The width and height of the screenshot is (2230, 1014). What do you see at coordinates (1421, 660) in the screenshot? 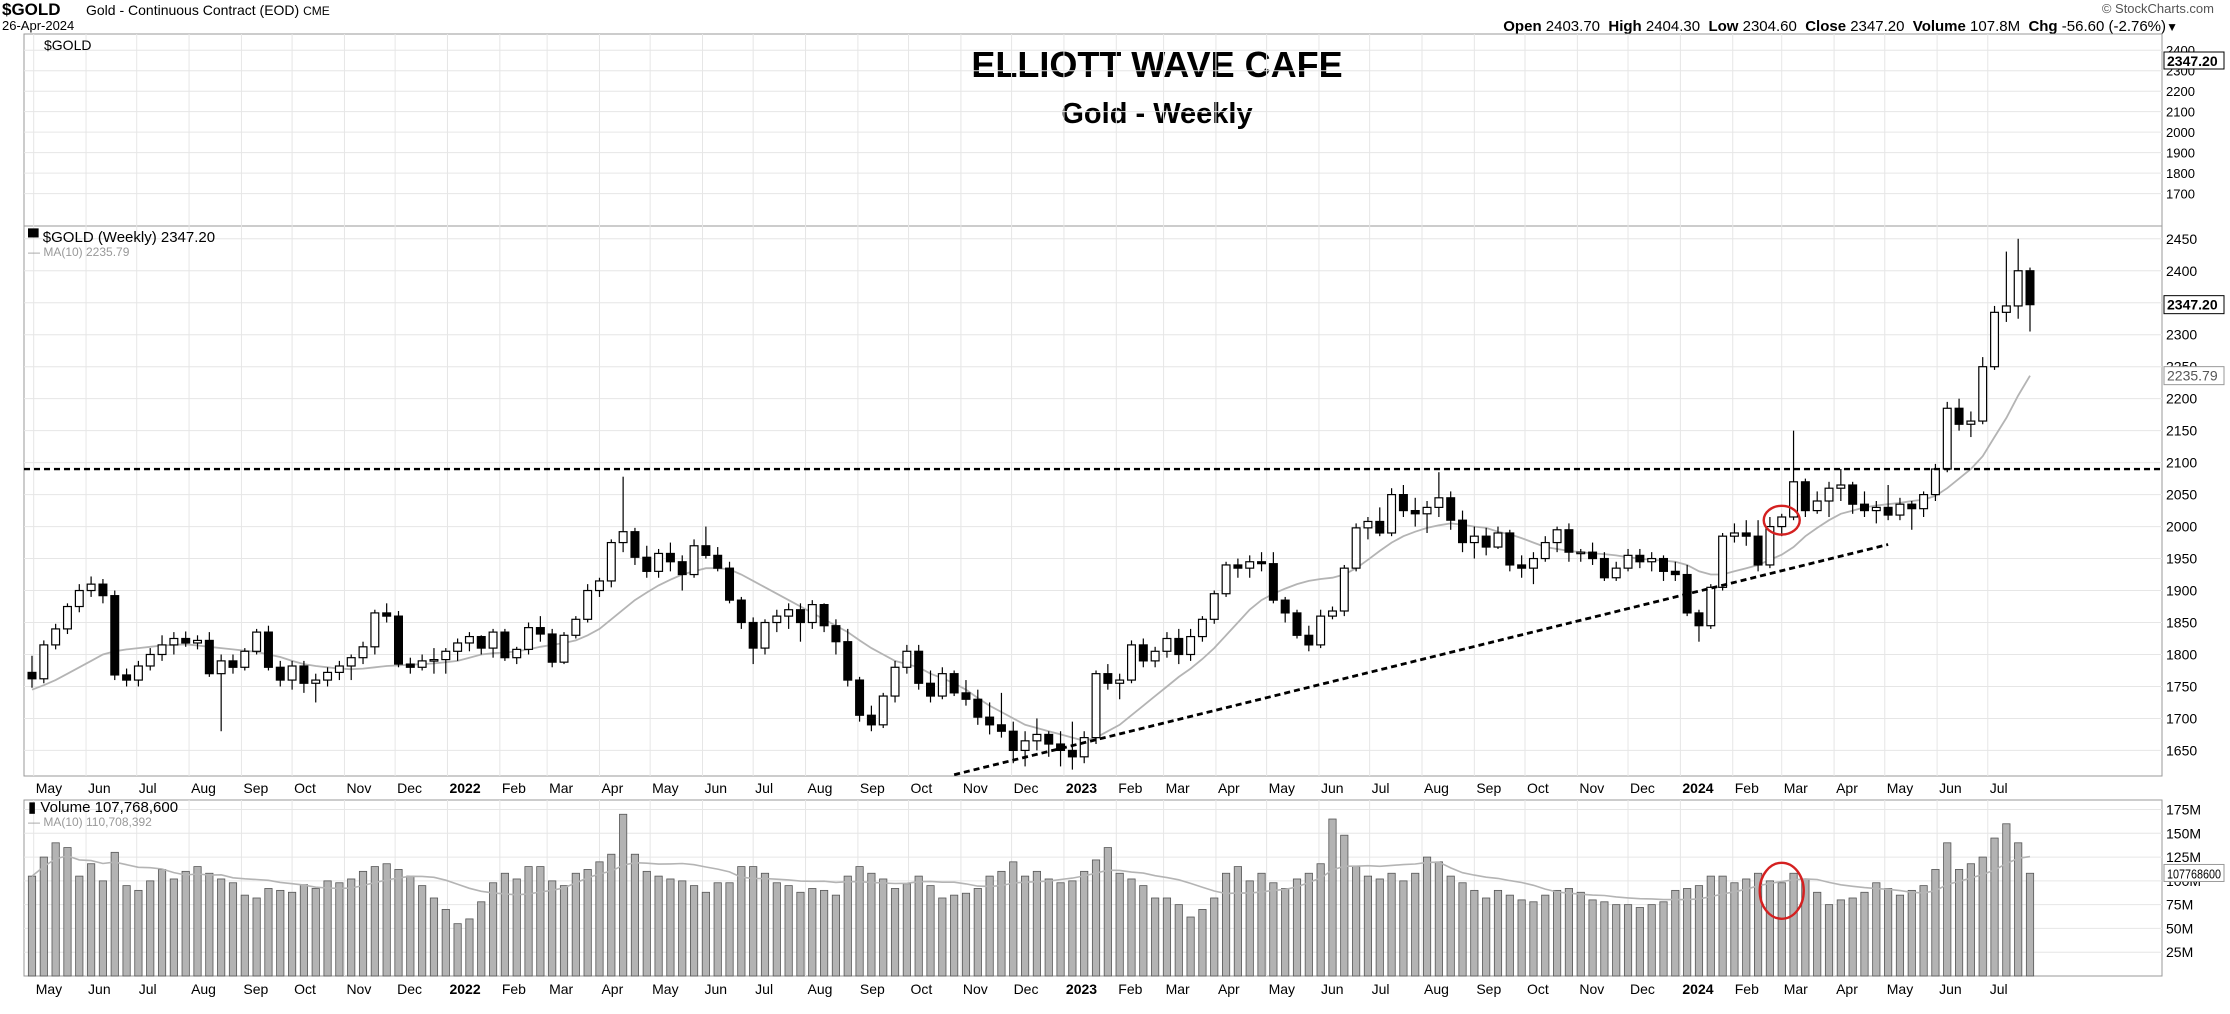
I see `support-trendline` at bounding box center [1421, 660].